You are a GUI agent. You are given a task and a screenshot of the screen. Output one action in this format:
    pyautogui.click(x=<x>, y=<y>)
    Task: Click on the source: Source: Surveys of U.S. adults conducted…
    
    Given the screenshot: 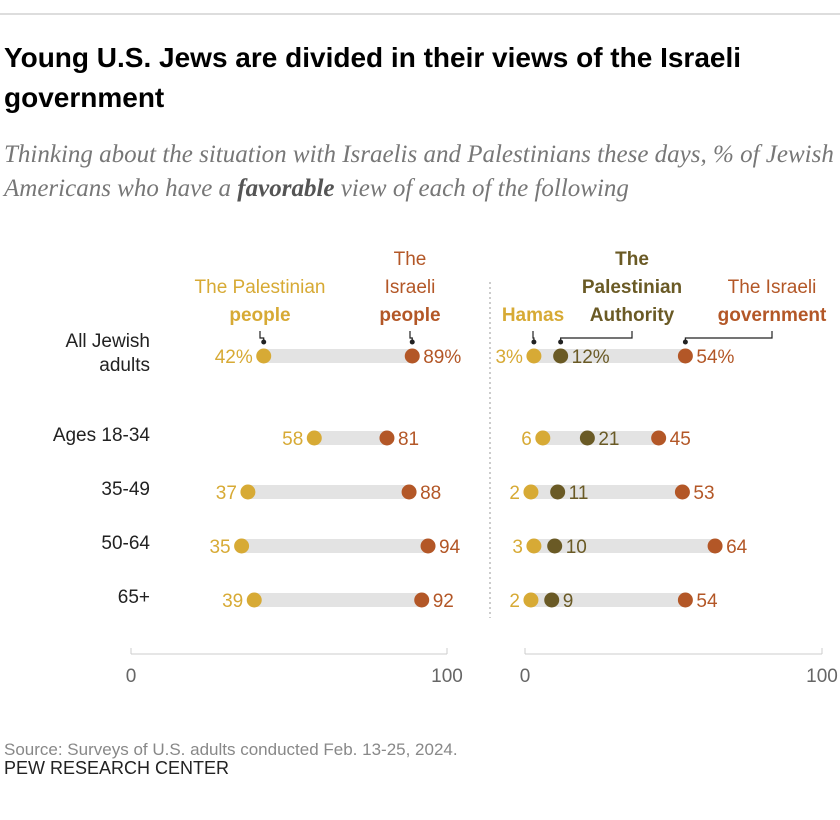 What is the action you would take?
    pyautogui.click(x=231, y=749)
    